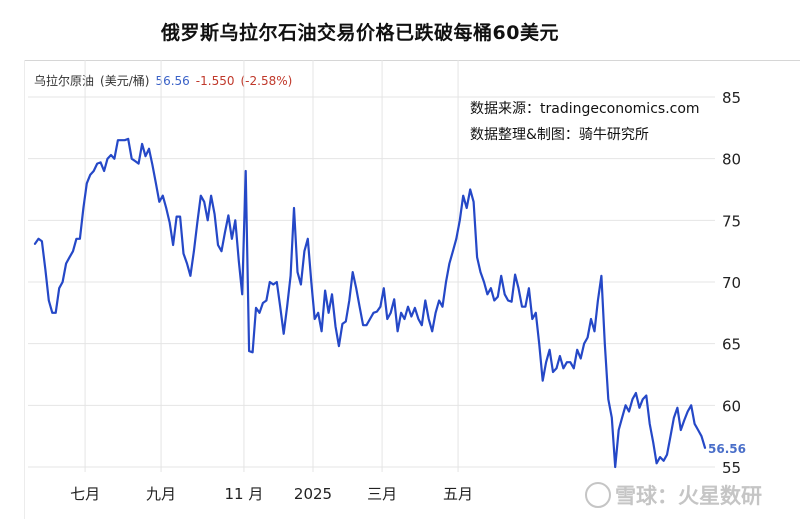  Describe the element at coordinates (244, 494) in the screenshot. I see `x-tick-label: 11 月` at that location.